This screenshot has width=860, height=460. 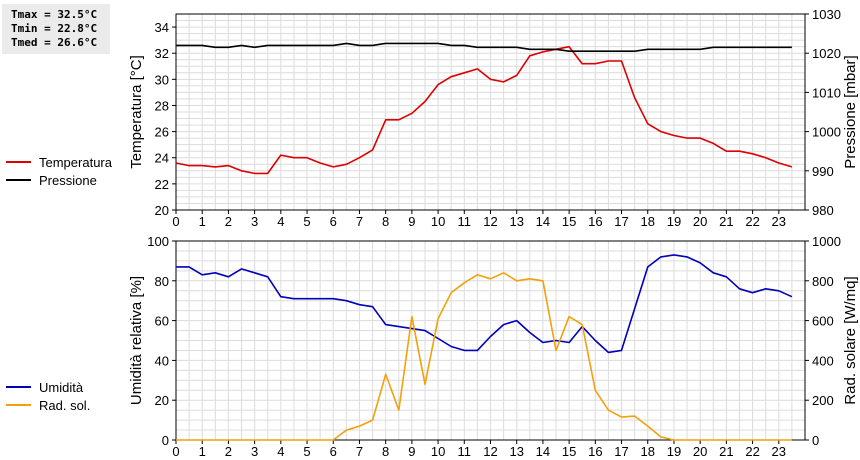 What do you see at coordinates (54, 42) in the screenshot?
I see `tmed-text: Tmed = 26.6°C` at bounding box center [54, 42].